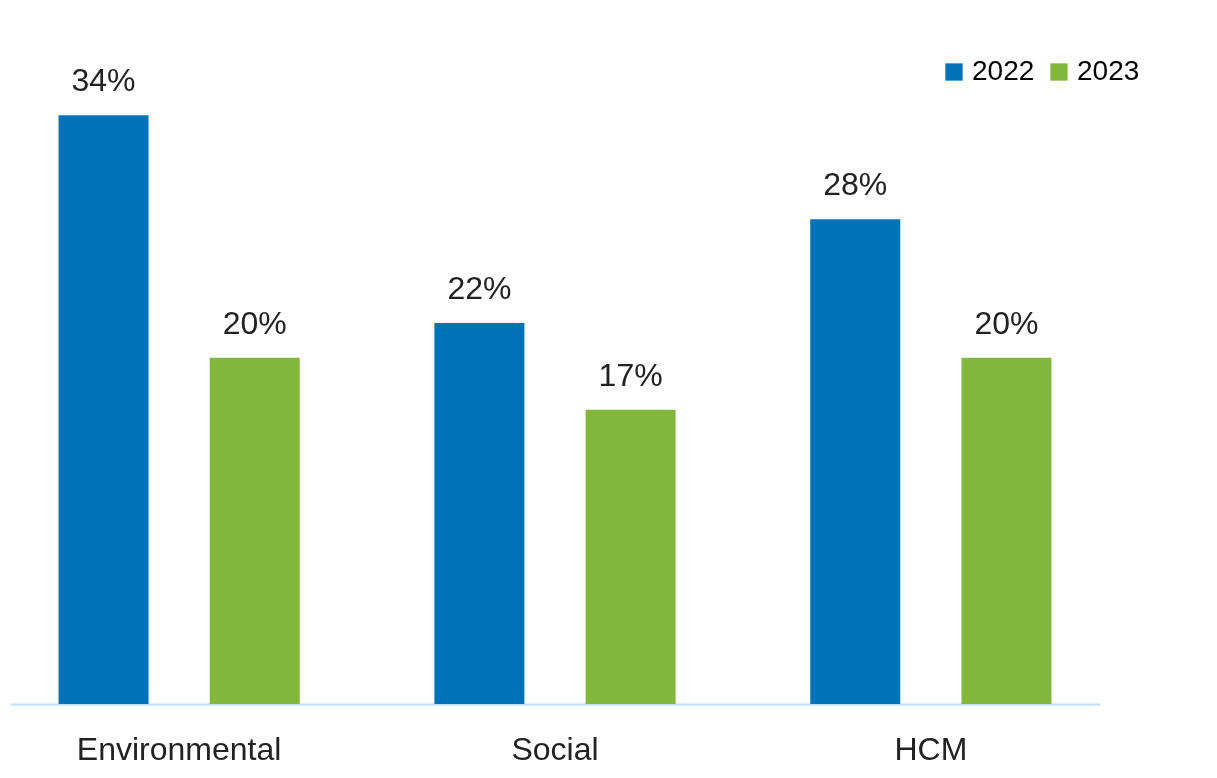 This screenshot has height=778, width=1217. I want to click on x-tick-label: Environmental, so click(179, 748).